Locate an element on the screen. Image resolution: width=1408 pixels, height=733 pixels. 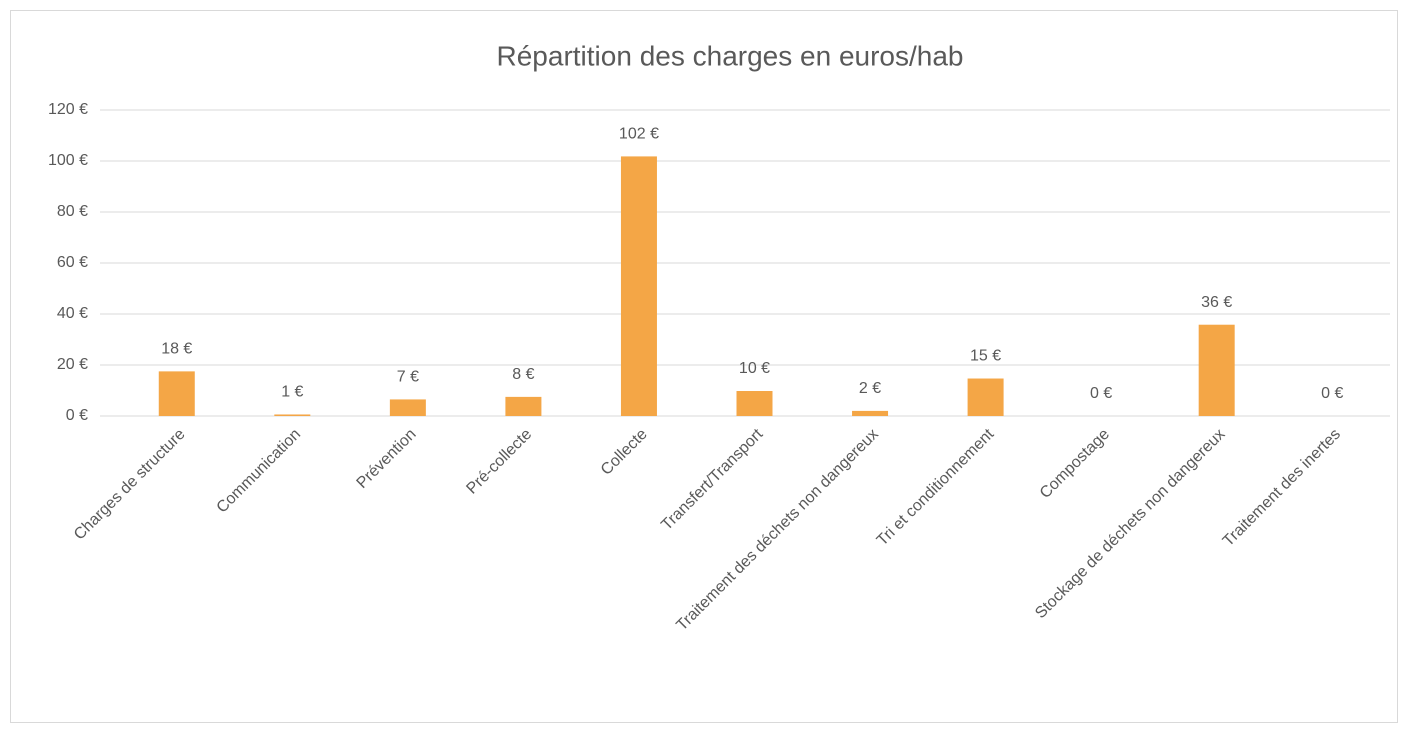
y-tick-label: 20 € is located at coordinates (72, 364).